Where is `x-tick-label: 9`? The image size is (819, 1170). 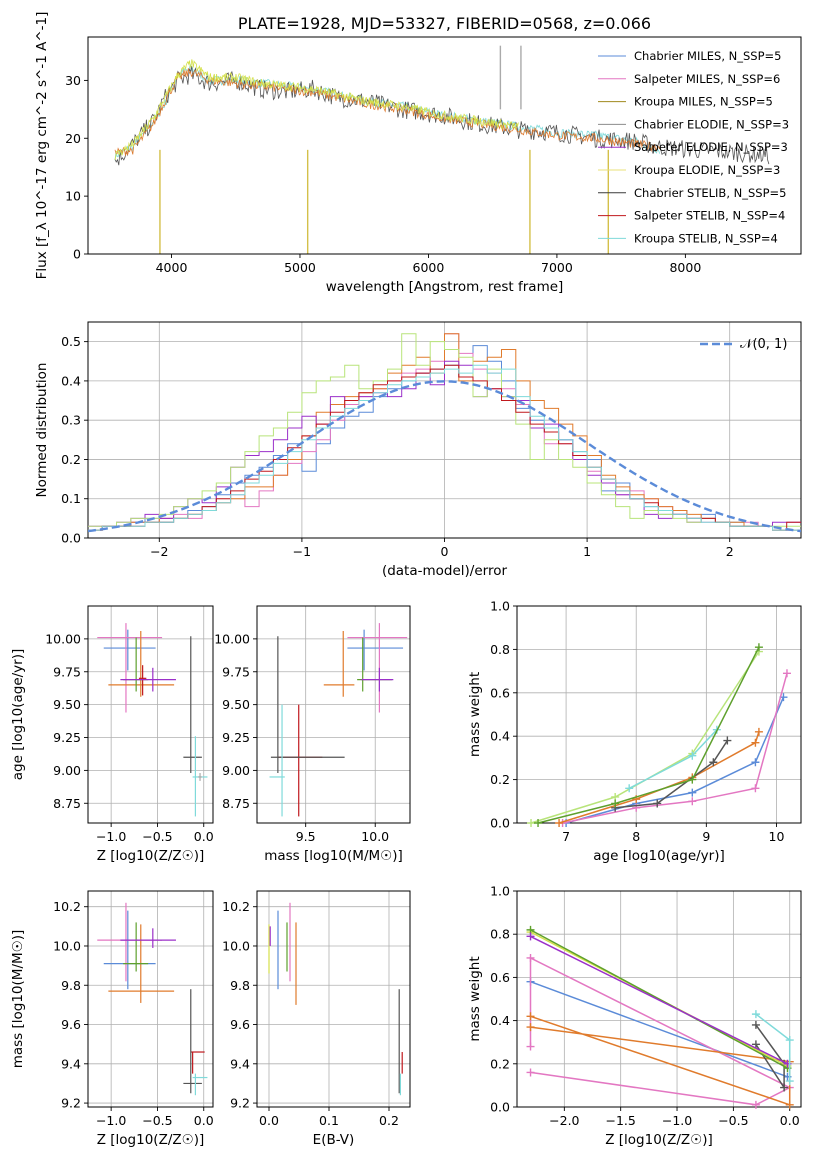 x-tick-label: 9 is located at coordinates (706, 836).